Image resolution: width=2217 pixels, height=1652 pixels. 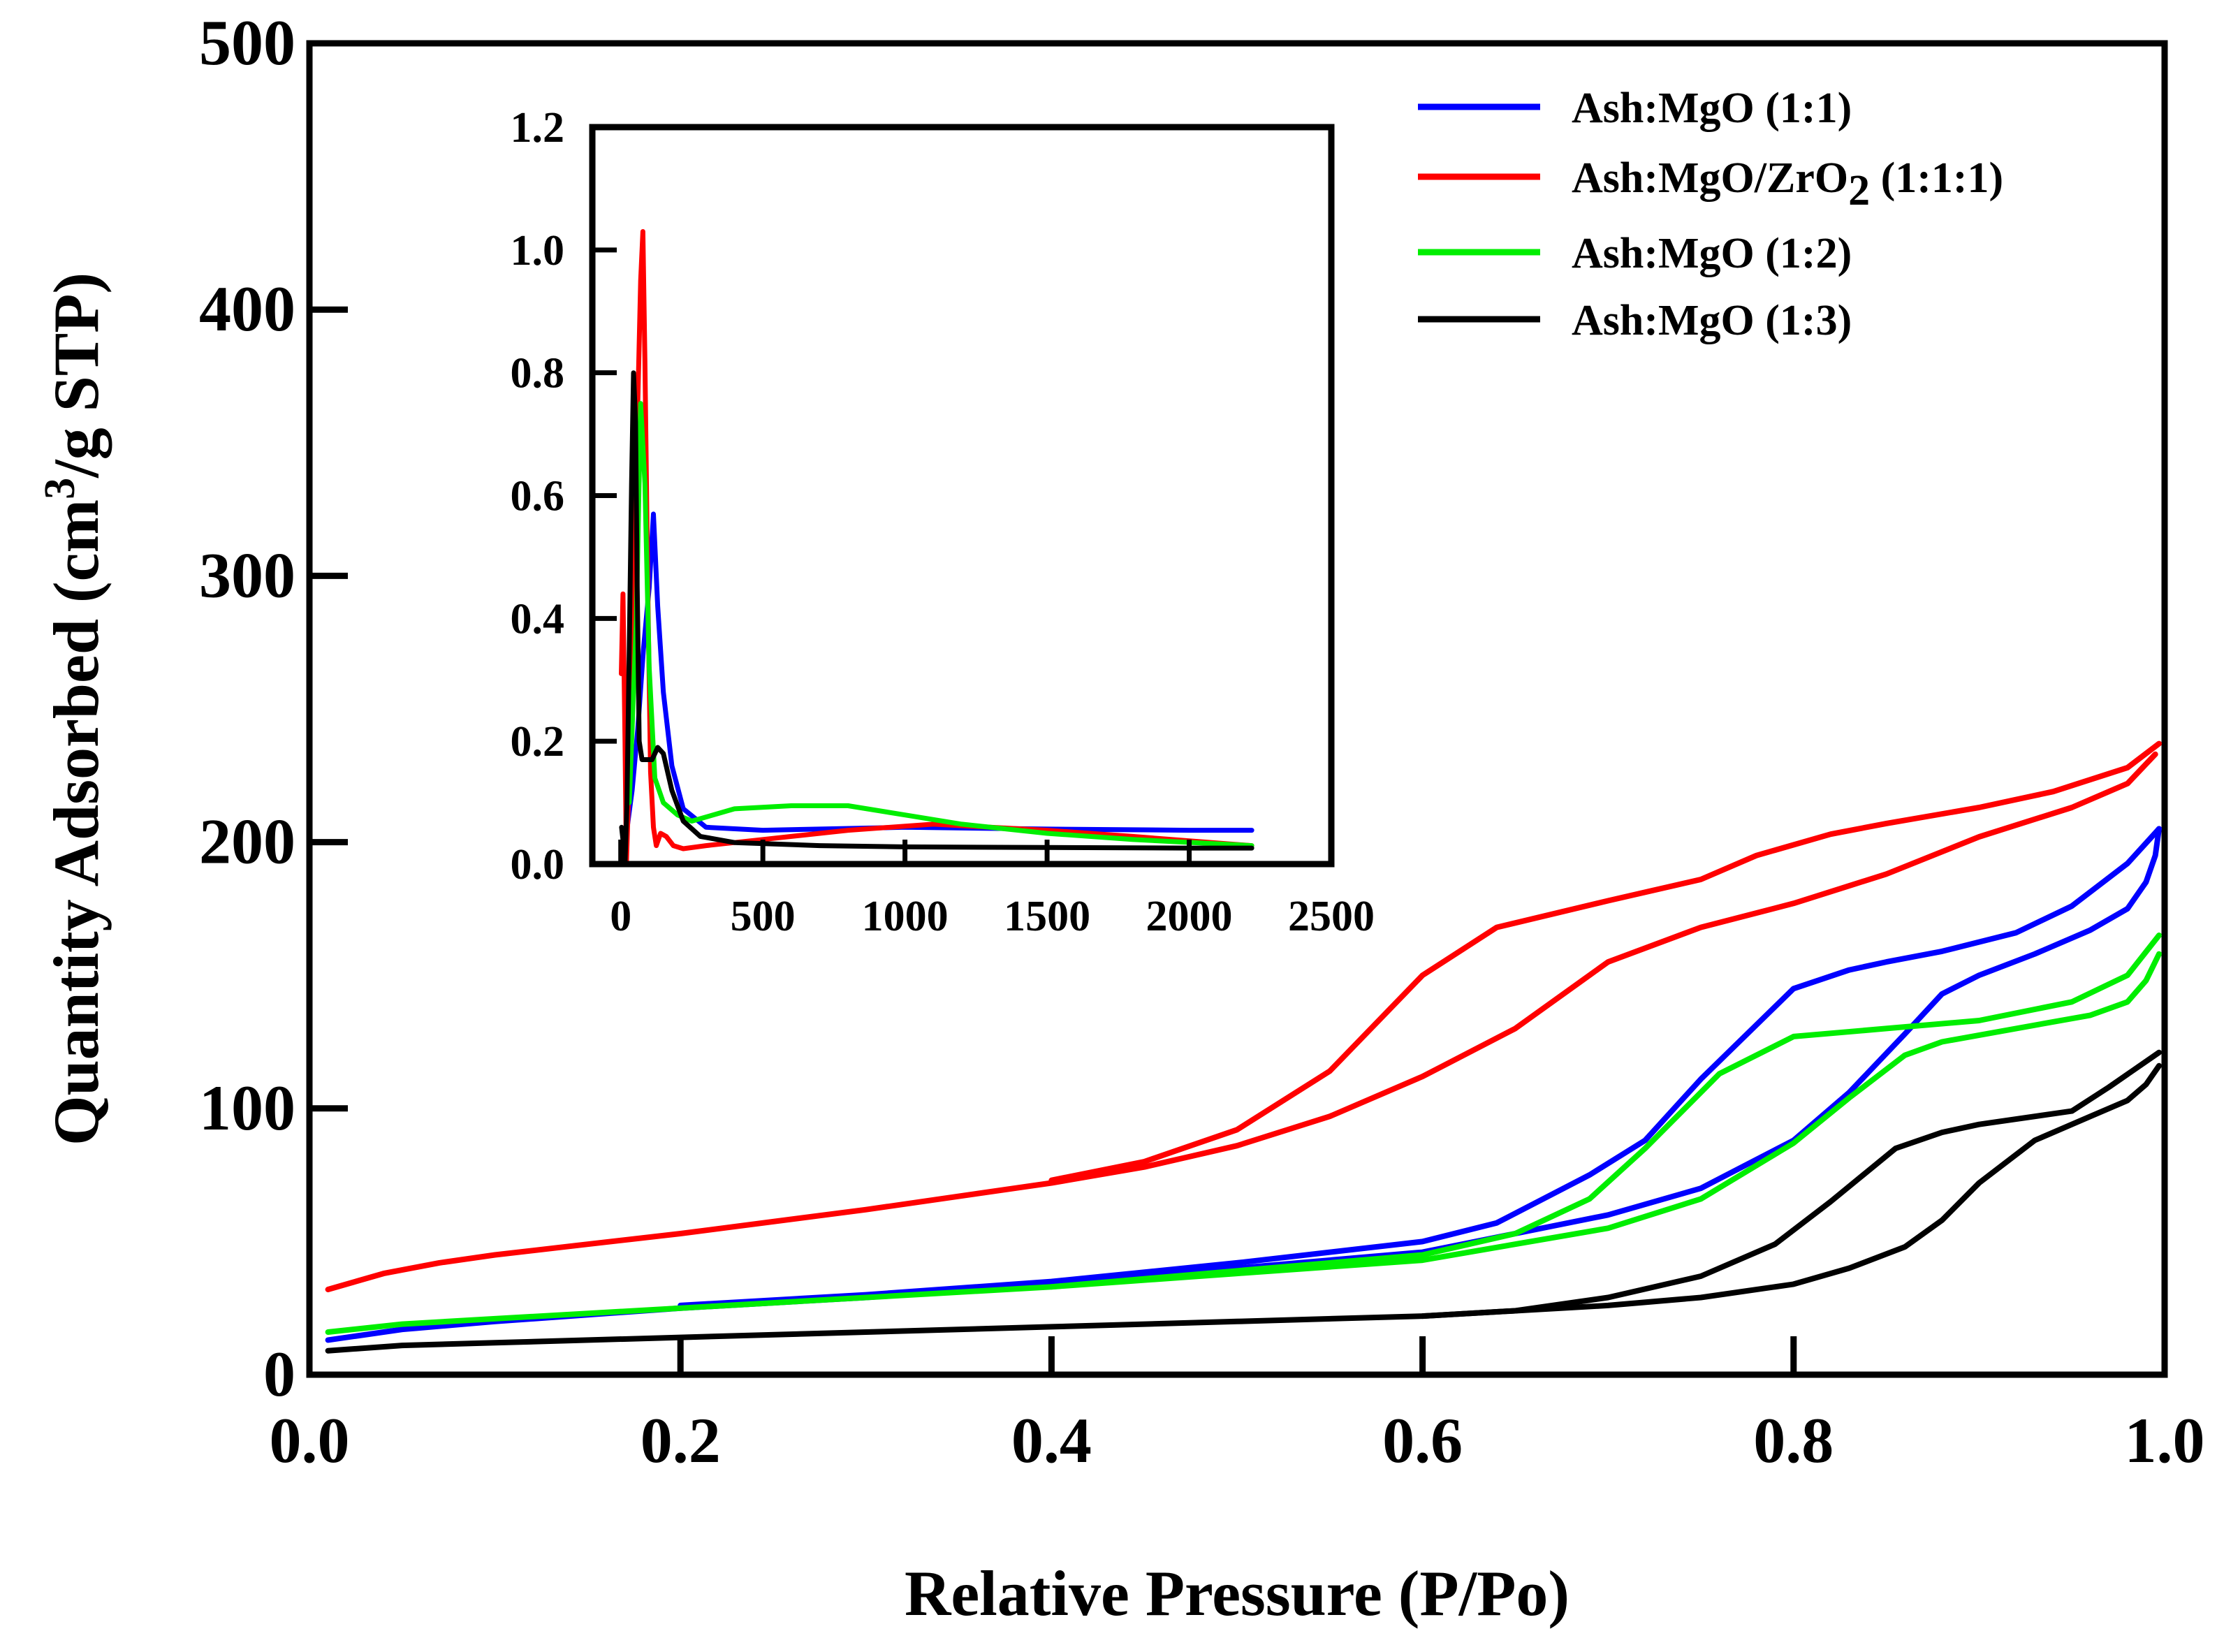 What do you see at coordinates (905, 916) in the screenshot?
I see `inset-x-tick-label: 1000` at bounding box center [905, 916].